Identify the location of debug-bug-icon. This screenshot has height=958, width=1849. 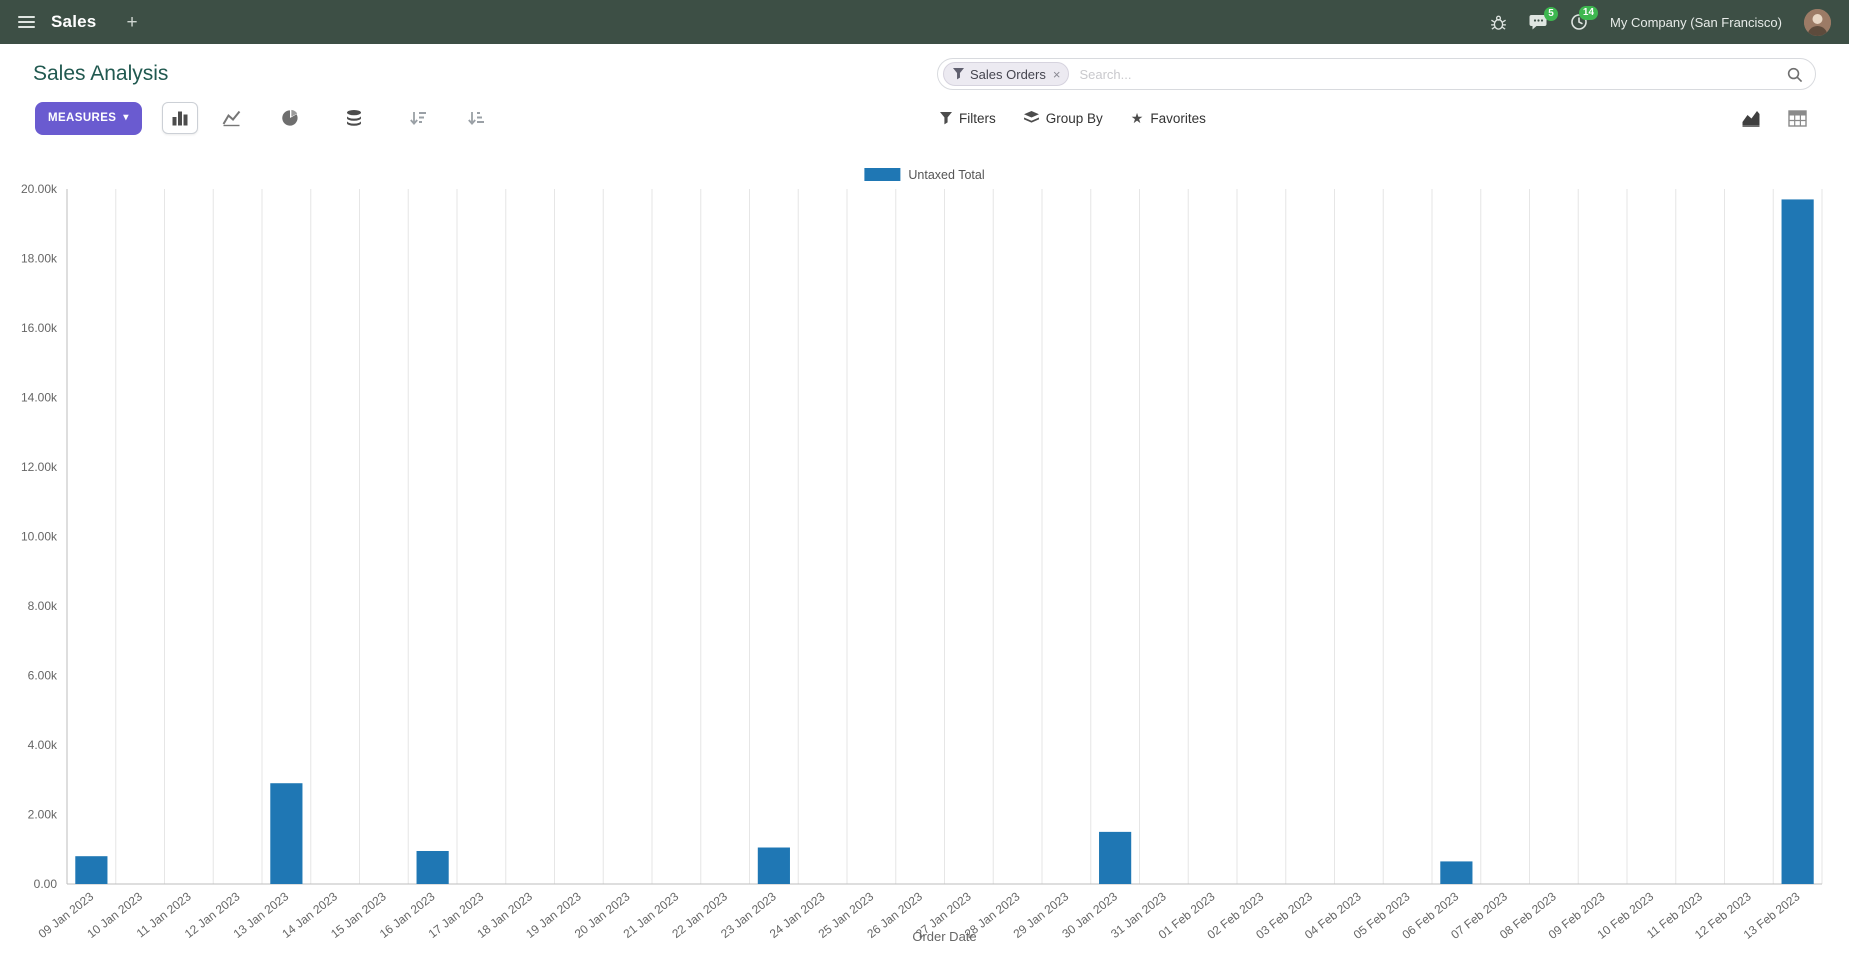
(1498, 22).